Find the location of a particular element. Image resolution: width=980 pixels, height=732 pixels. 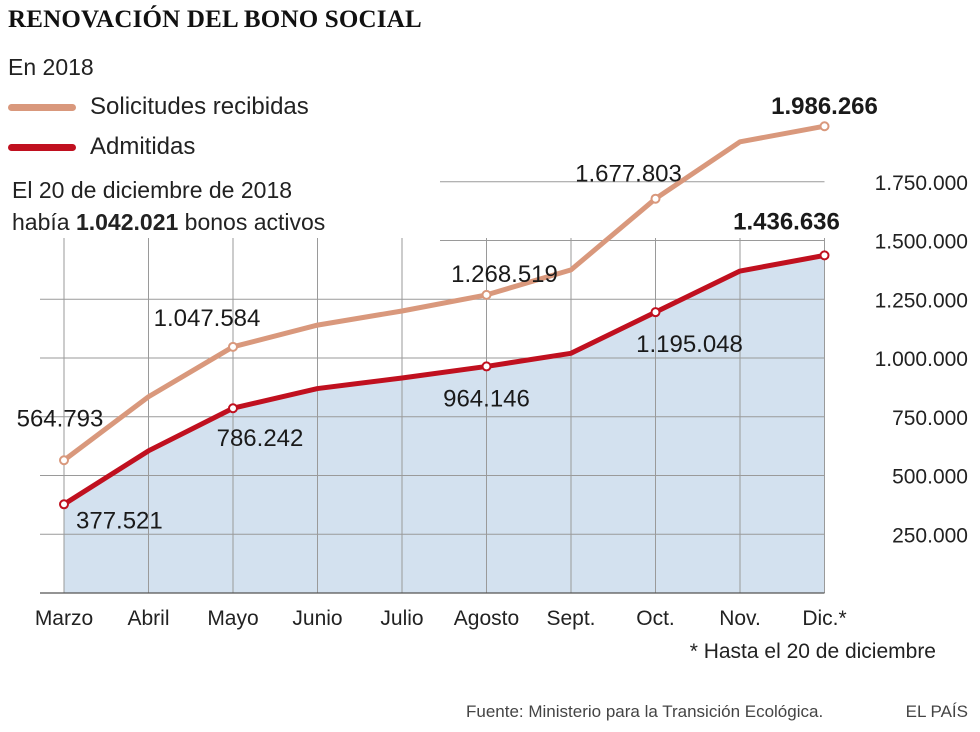

x-tick-label: Agosto is located at coordinates (486, 618).